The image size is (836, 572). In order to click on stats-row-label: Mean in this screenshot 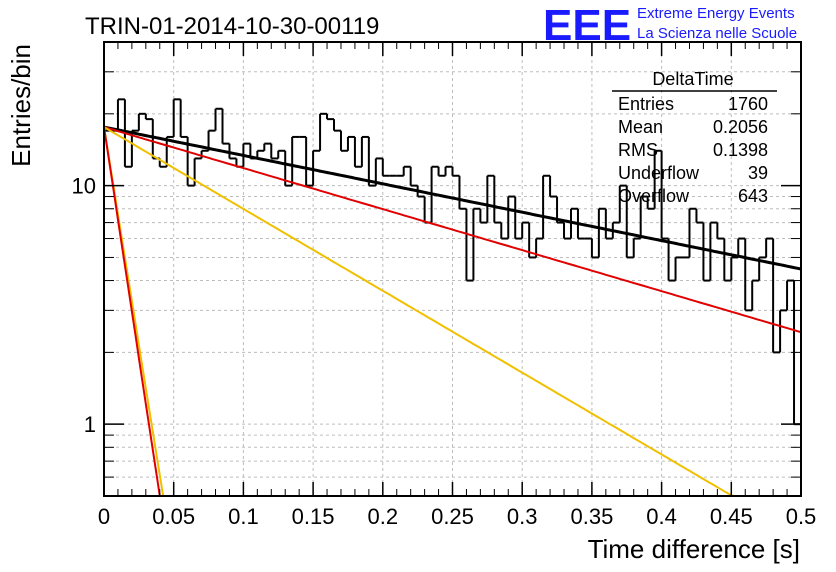, I will do `click(640, 127)`.